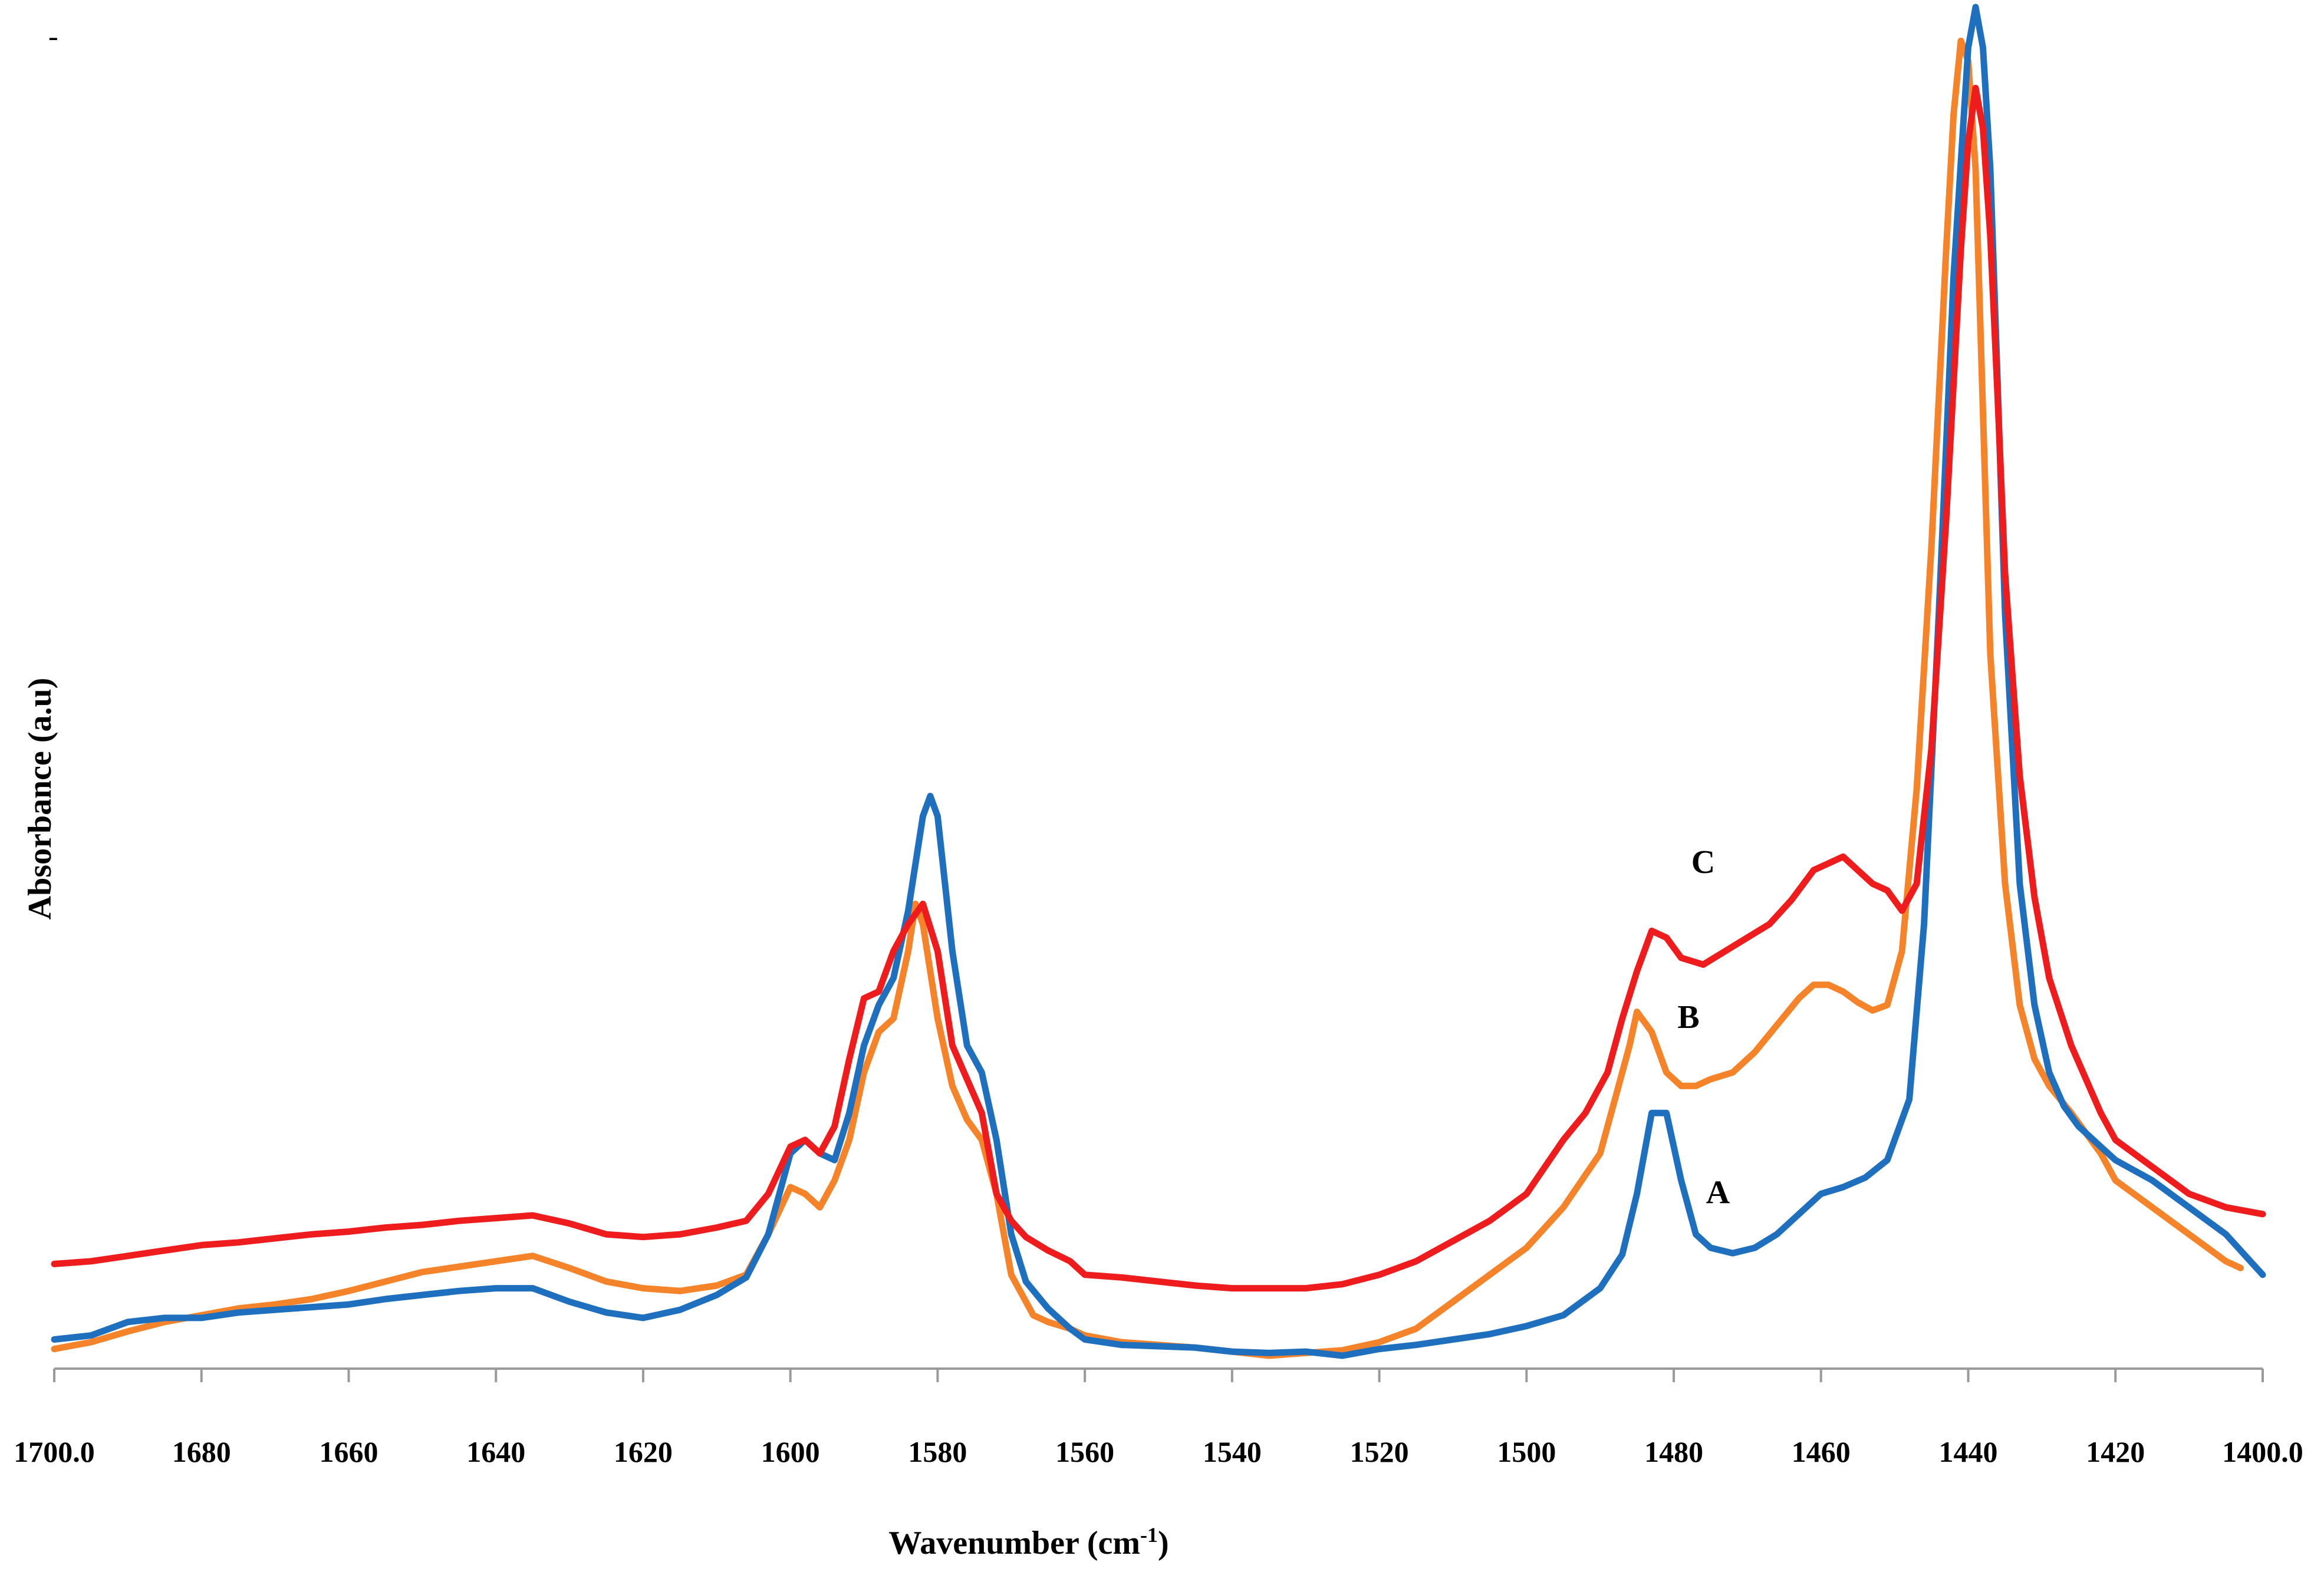 This screenshot has width=2324, height=1572. I want to click on x-tick-label: 1620, so click(643, 1451).